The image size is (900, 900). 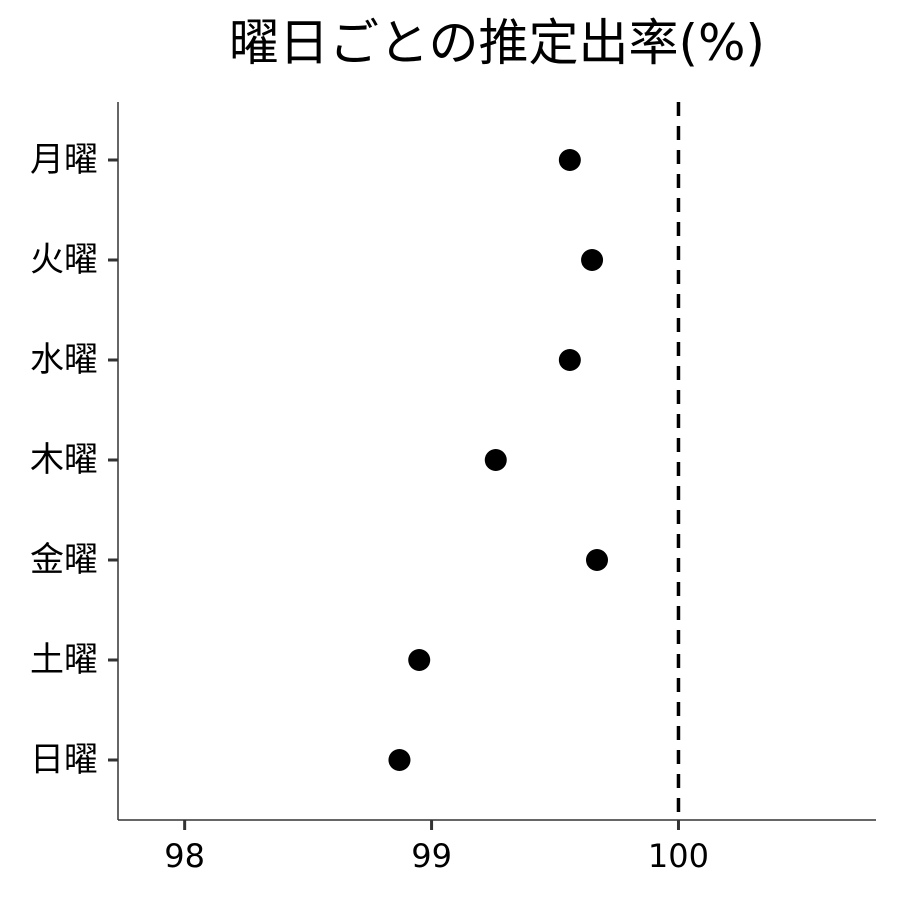 What do you see at coordinates (64, 560) in the screenshot?
I see `y-tick-label: 金曜` at bounding box center [64, 560].